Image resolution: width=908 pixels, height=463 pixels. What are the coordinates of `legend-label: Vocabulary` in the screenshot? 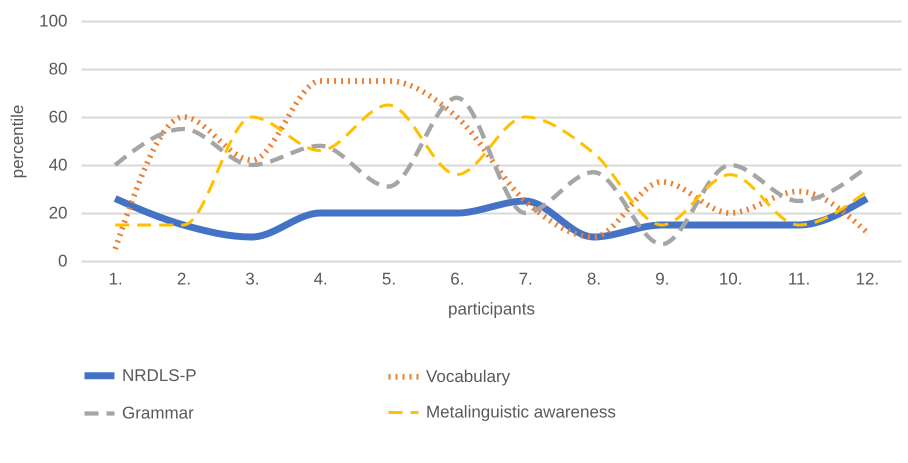 It's located at (468, 376).